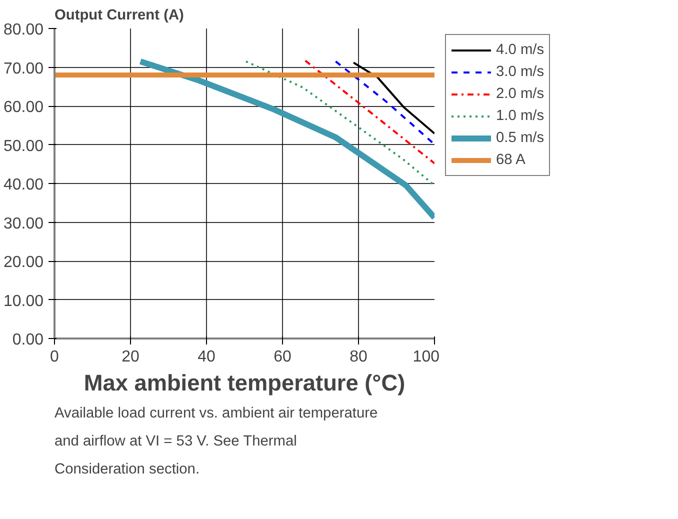 The width and height of the screenshot is (678, 519). I want to click on y-tick-label: 10.00, so click(23, 301).